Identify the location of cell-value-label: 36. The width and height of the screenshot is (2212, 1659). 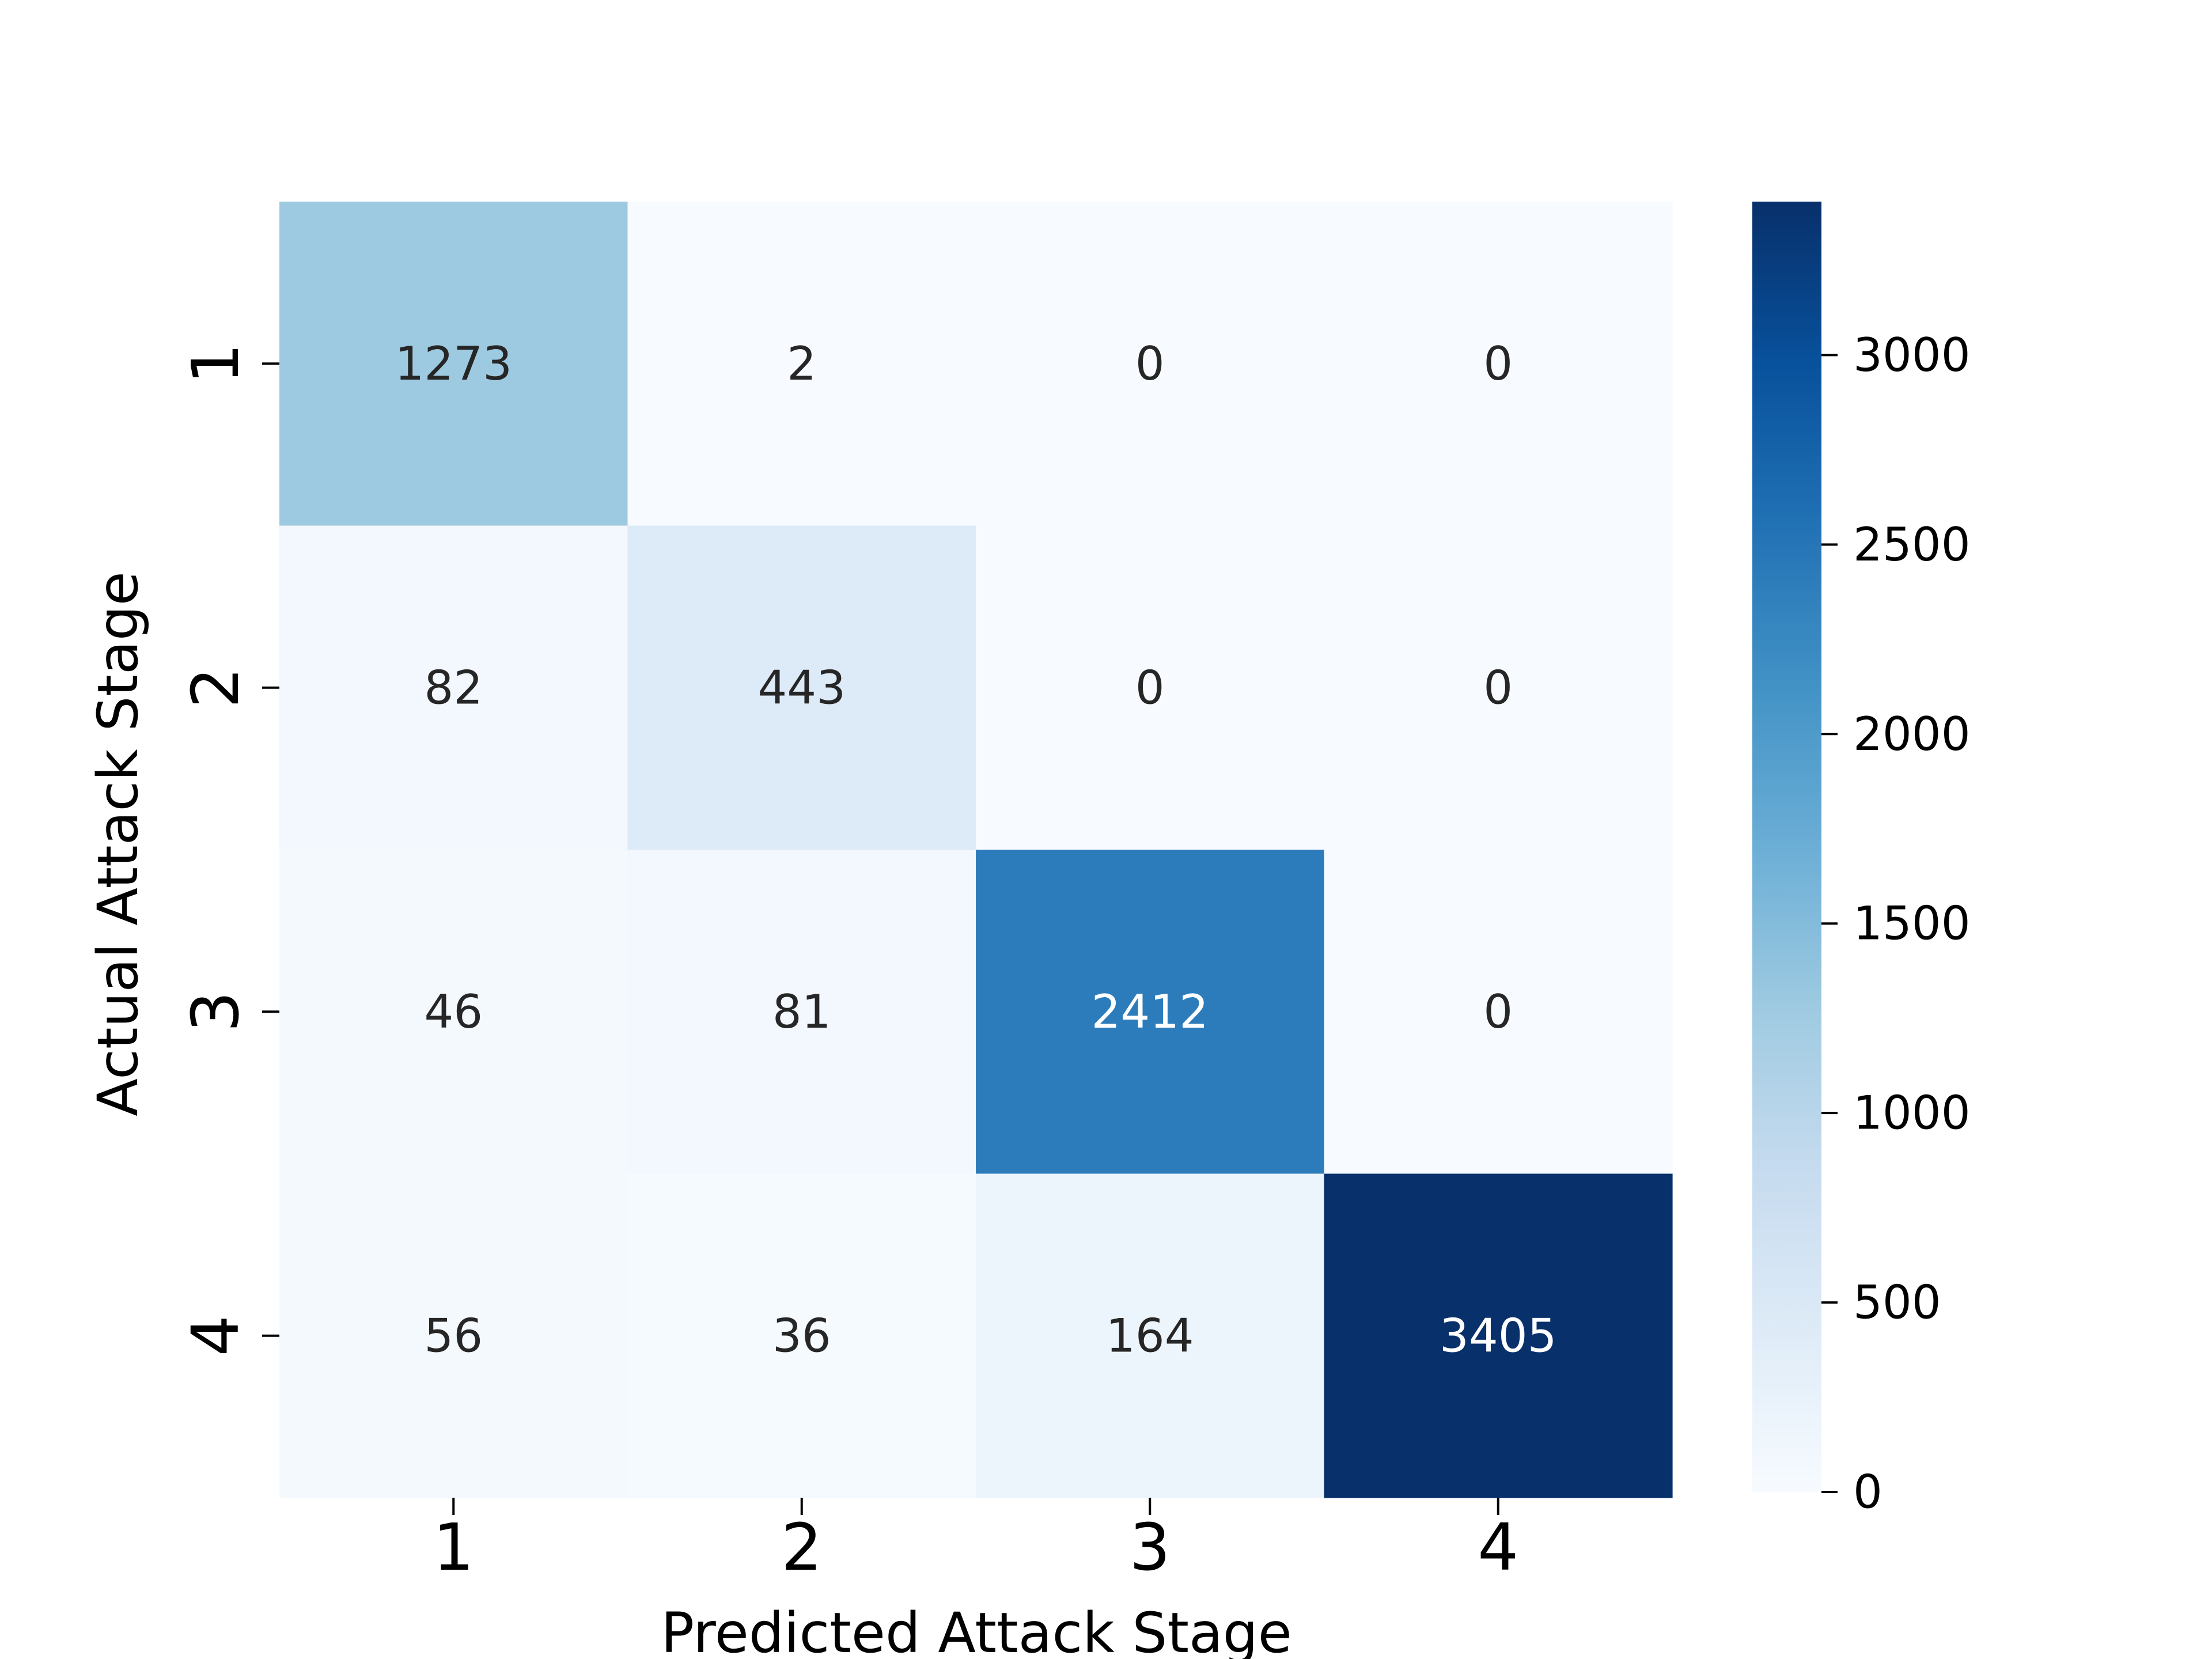
(801, 1335).